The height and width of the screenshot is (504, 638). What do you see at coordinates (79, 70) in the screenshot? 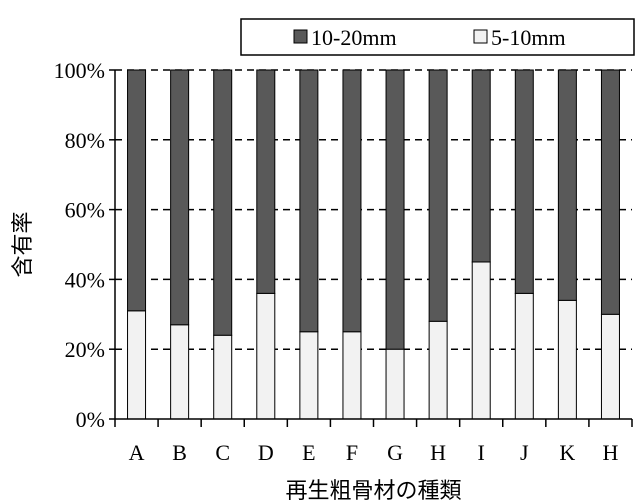
I see `y-tick-label: 100%` at bounding box center [79, 70].